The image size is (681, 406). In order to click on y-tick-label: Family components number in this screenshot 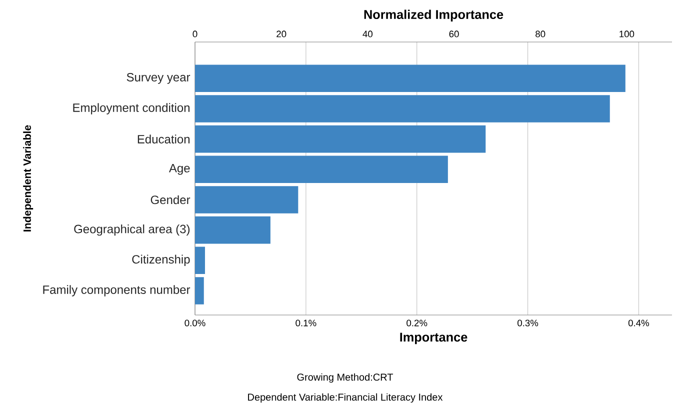, I will do `click(116, 290)`.